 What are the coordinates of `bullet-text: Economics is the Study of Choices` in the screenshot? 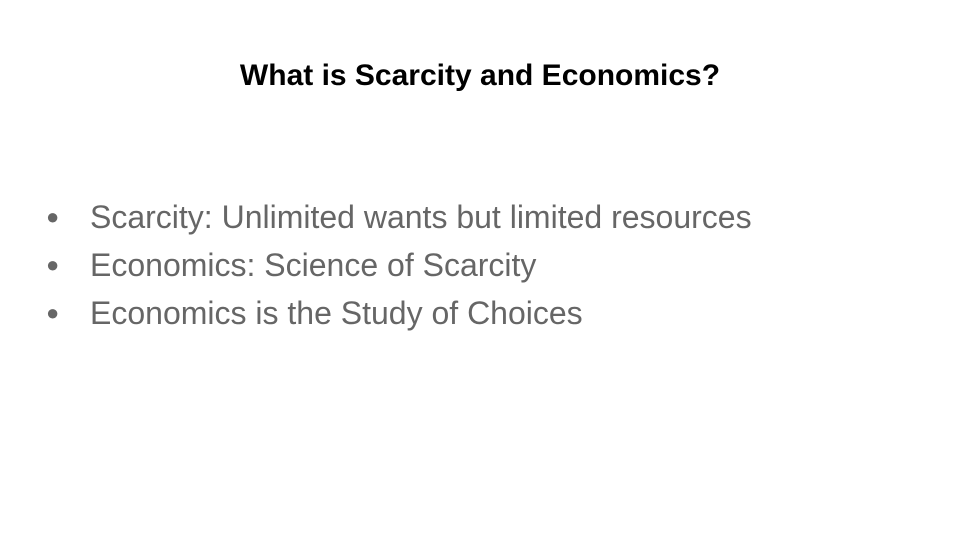 It's located at (336, 313).